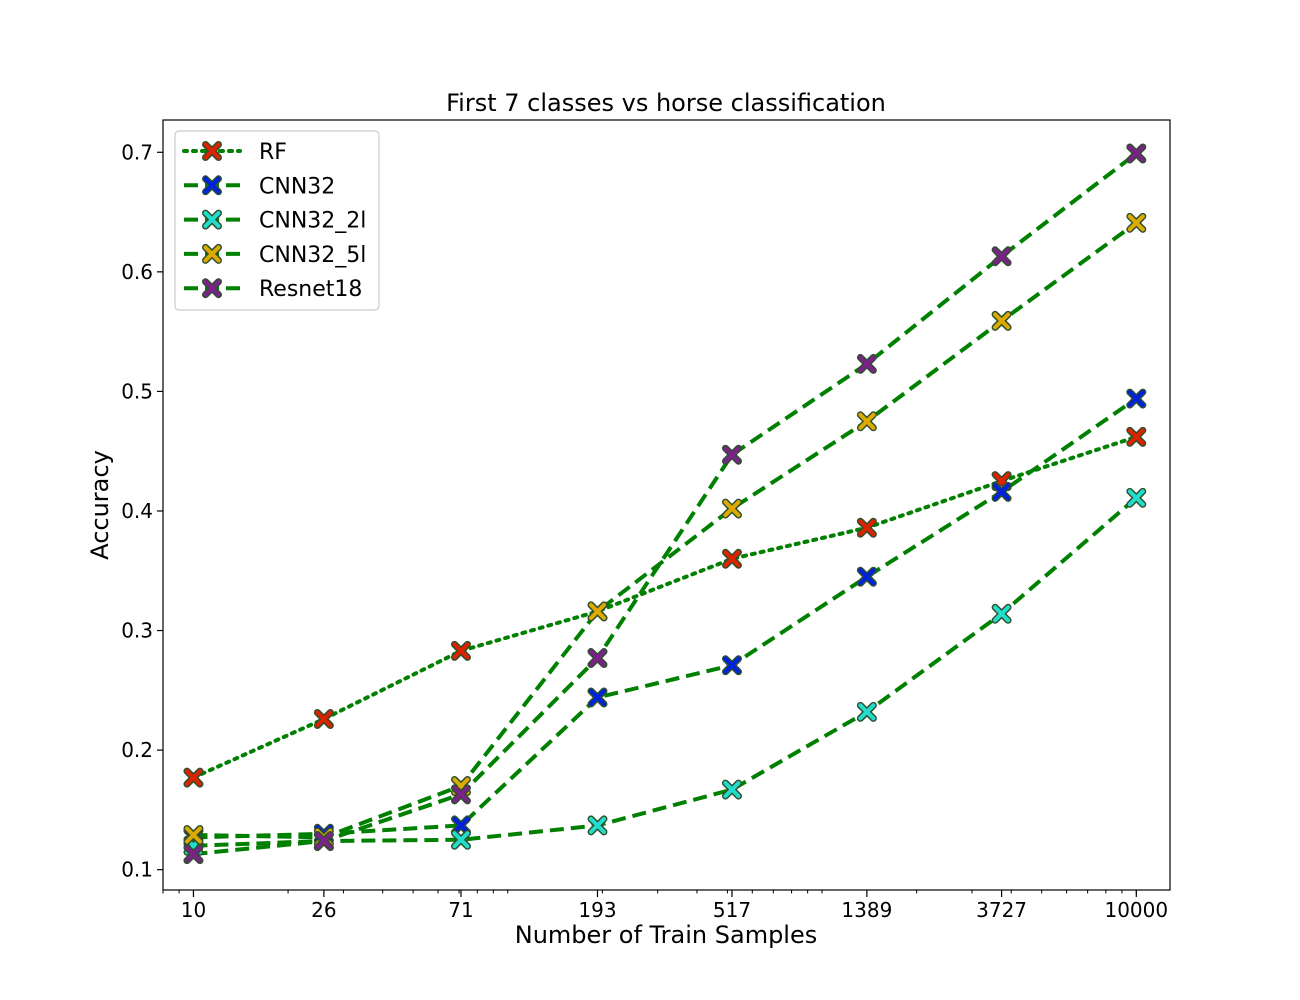  Describe the element at coordinates (312, 221) in the screenshot. I see `legend-label: CNN32_2l` at that location.